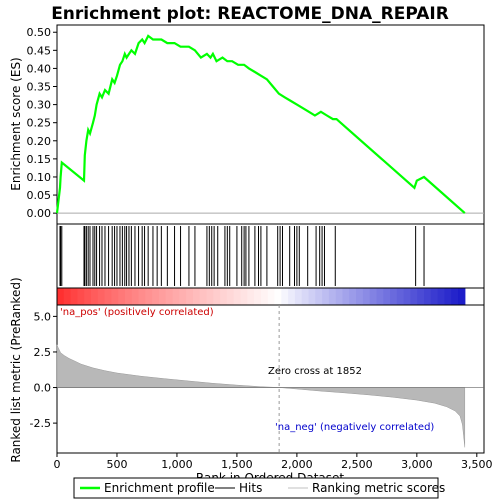  I want to click on metric-y-tick-label: 0.0, so click(43, 388).